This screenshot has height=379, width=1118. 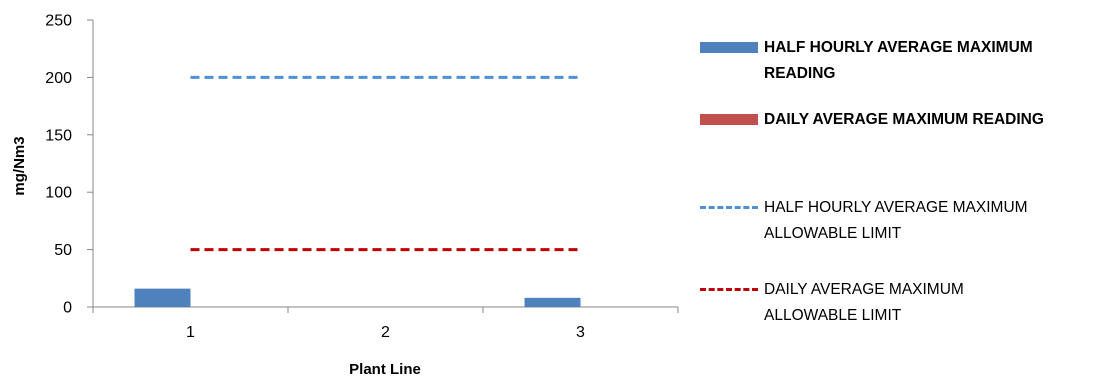 What do you see at coordinates (58, 135) in the screenshot?
I see `y-tick-label: 150` at bounding box center [58, 135].